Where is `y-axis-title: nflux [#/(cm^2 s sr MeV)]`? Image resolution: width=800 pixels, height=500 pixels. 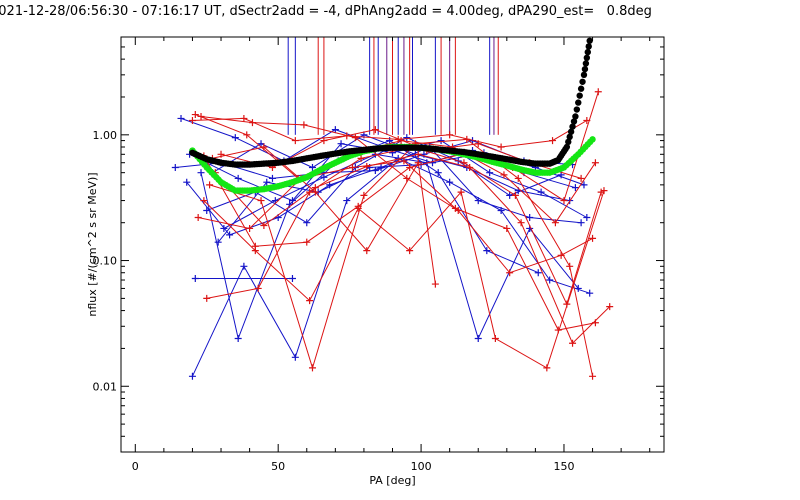
y-axis-title: nflux [#/(cm^2 s sr MeV)] is located at coordinates (92, 244).